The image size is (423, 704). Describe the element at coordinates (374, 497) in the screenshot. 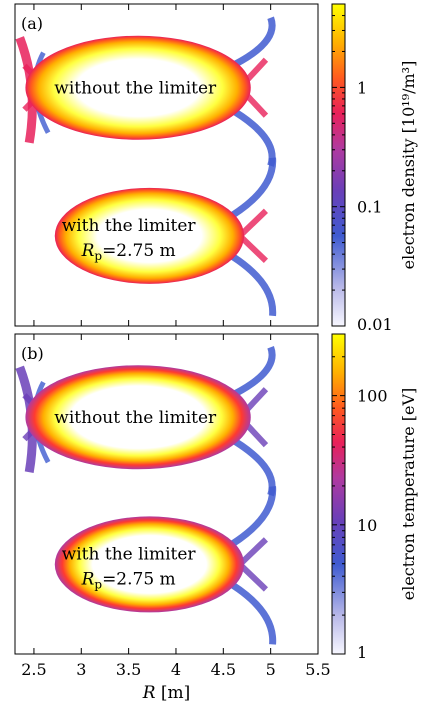

I see `colorbar: 100 10 1 electron temperature [eV]` at that location.